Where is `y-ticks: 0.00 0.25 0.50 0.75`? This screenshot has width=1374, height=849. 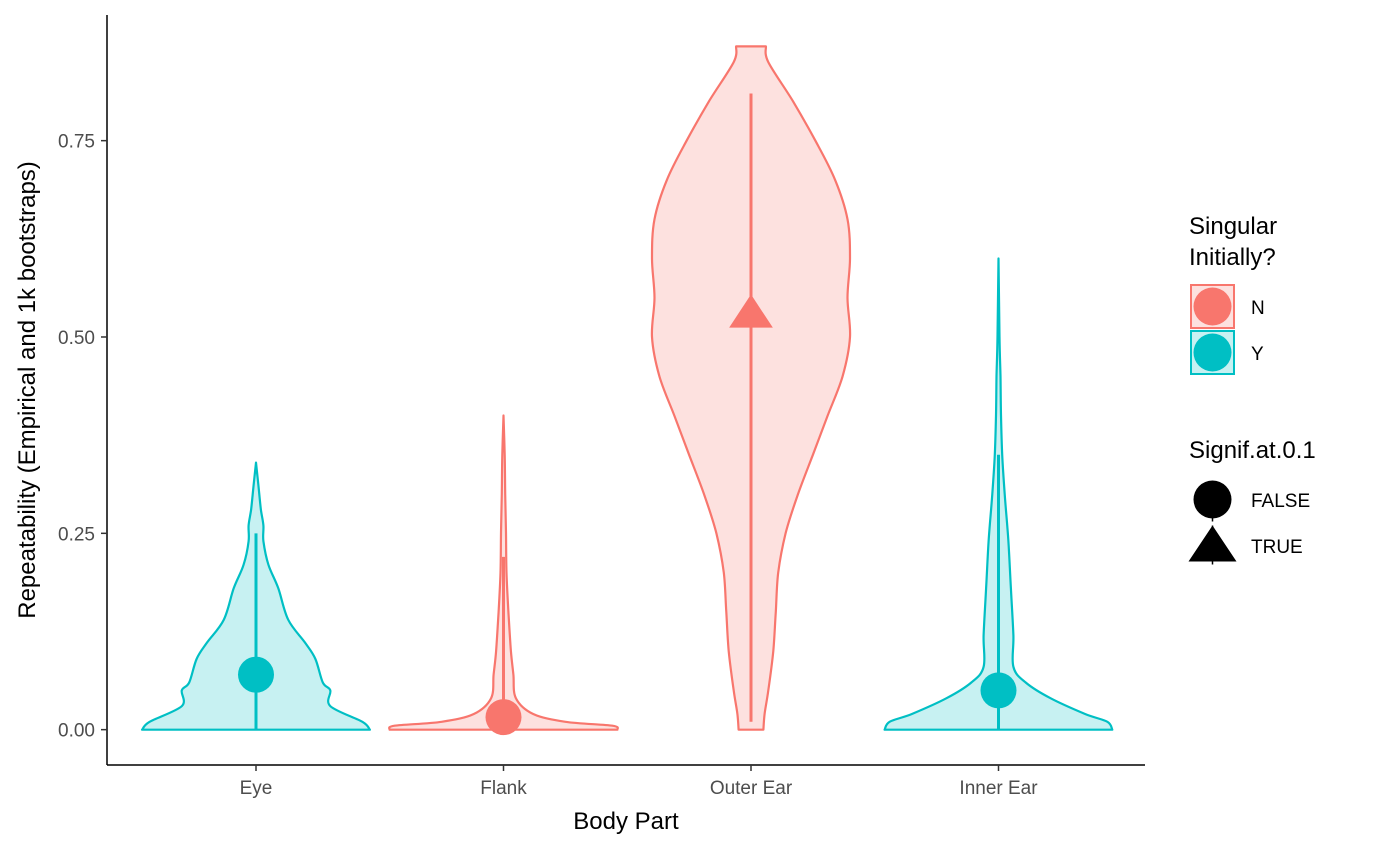
y-ticks: 0.00 0.25 0.50 0.75 is located at coordinates (82, 437).